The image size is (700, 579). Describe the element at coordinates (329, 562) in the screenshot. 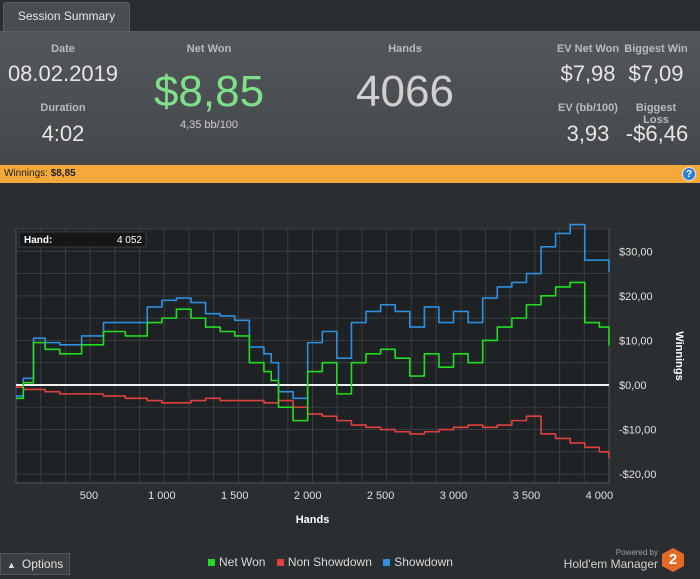

I see `legend-label-non-showdown: Non Showdown` at that location.